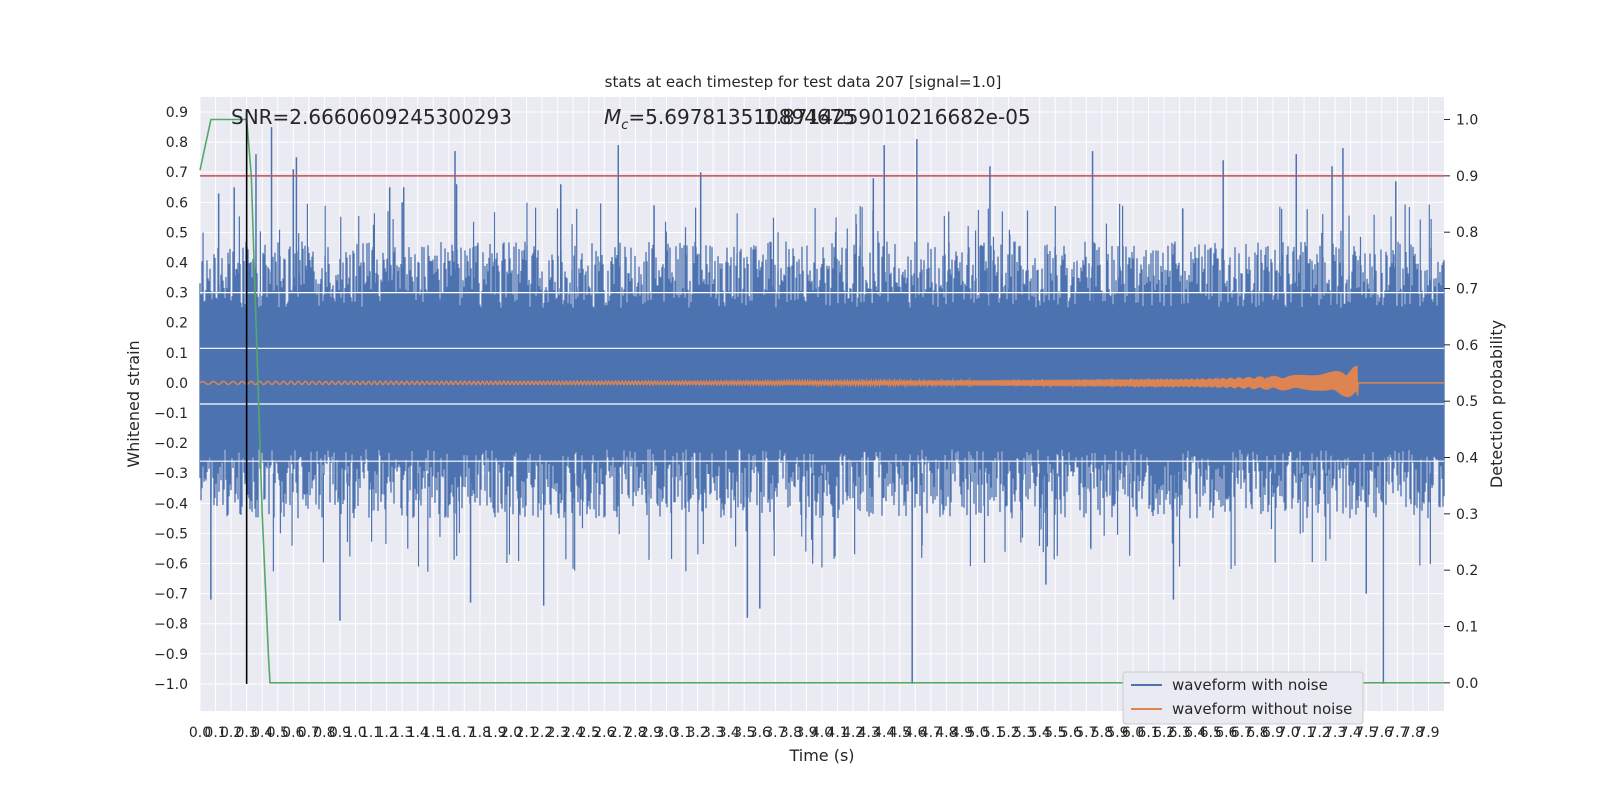 The height and width of the screenshot is (800, 1600). Describe the element at coordinates (713, 733) in the screenshot. I see `x-tick-label: 3.3` at that location.